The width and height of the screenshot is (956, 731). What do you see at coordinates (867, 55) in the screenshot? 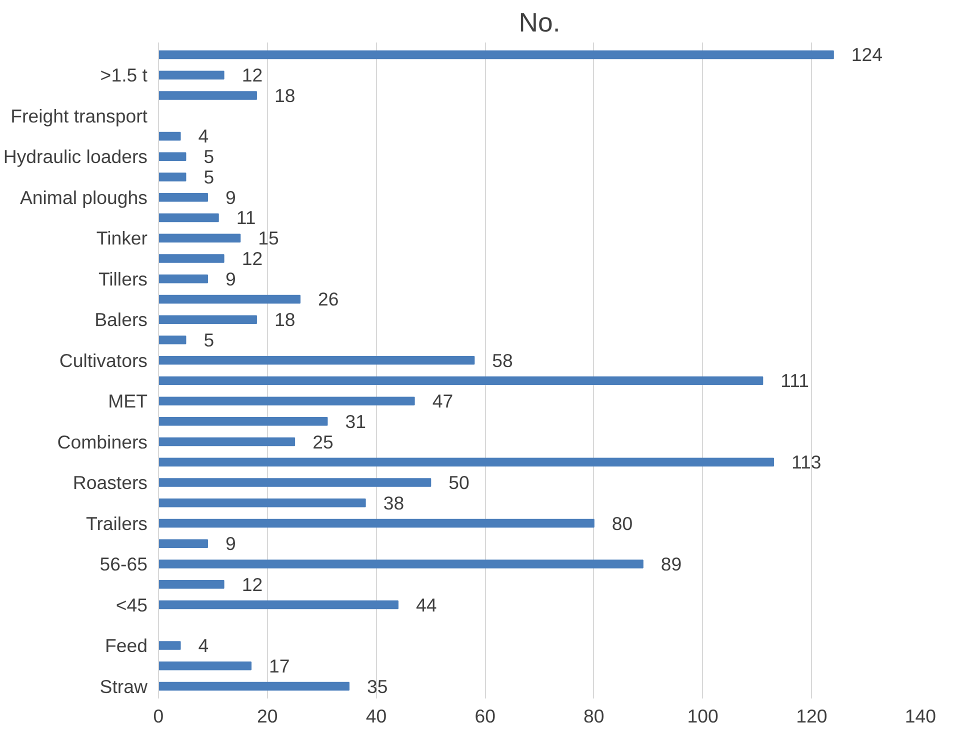
I see `data-label: 124` at bounding box center [867, 55].